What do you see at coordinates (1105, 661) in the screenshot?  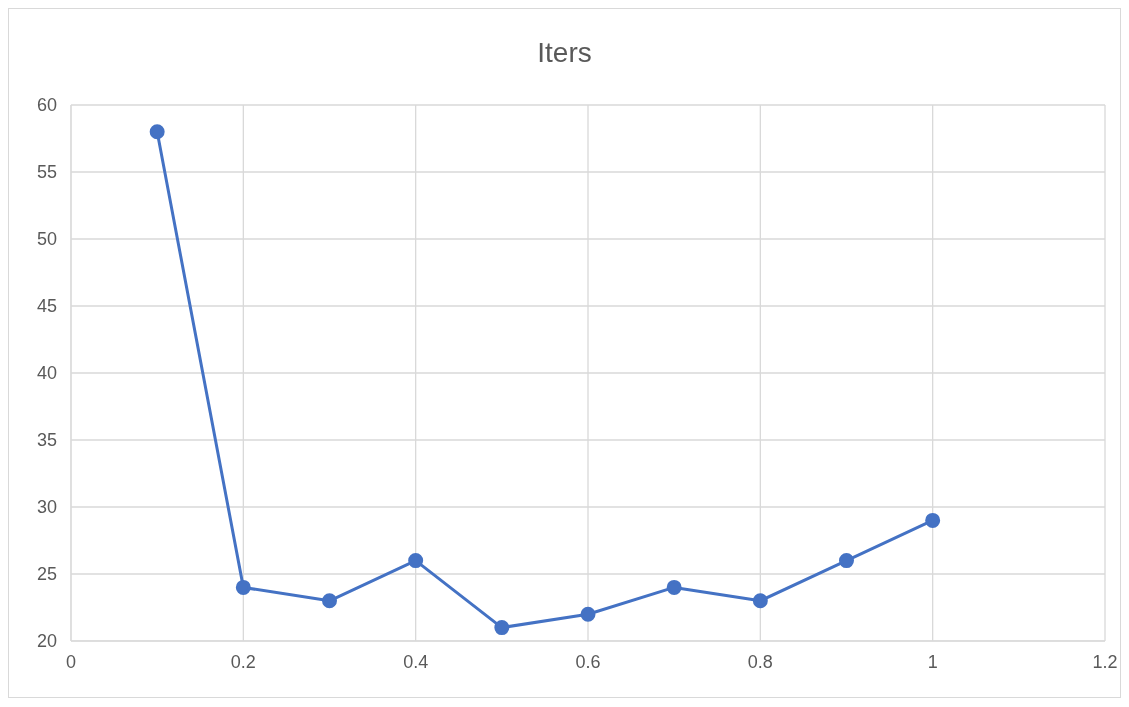 I see `x-tick-label: 1.2` at bounding box center [1105, 661].